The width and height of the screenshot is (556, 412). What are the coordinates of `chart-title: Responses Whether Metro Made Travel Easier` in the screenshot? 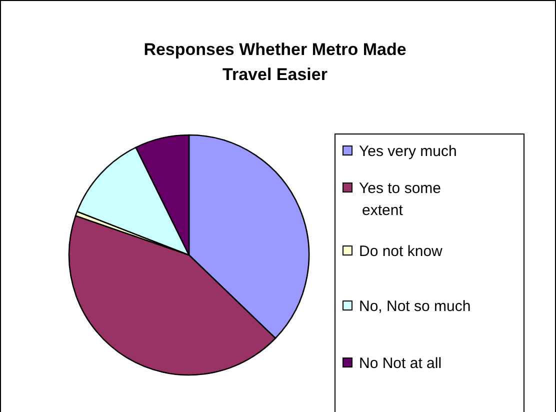 It's located at (275, 62).